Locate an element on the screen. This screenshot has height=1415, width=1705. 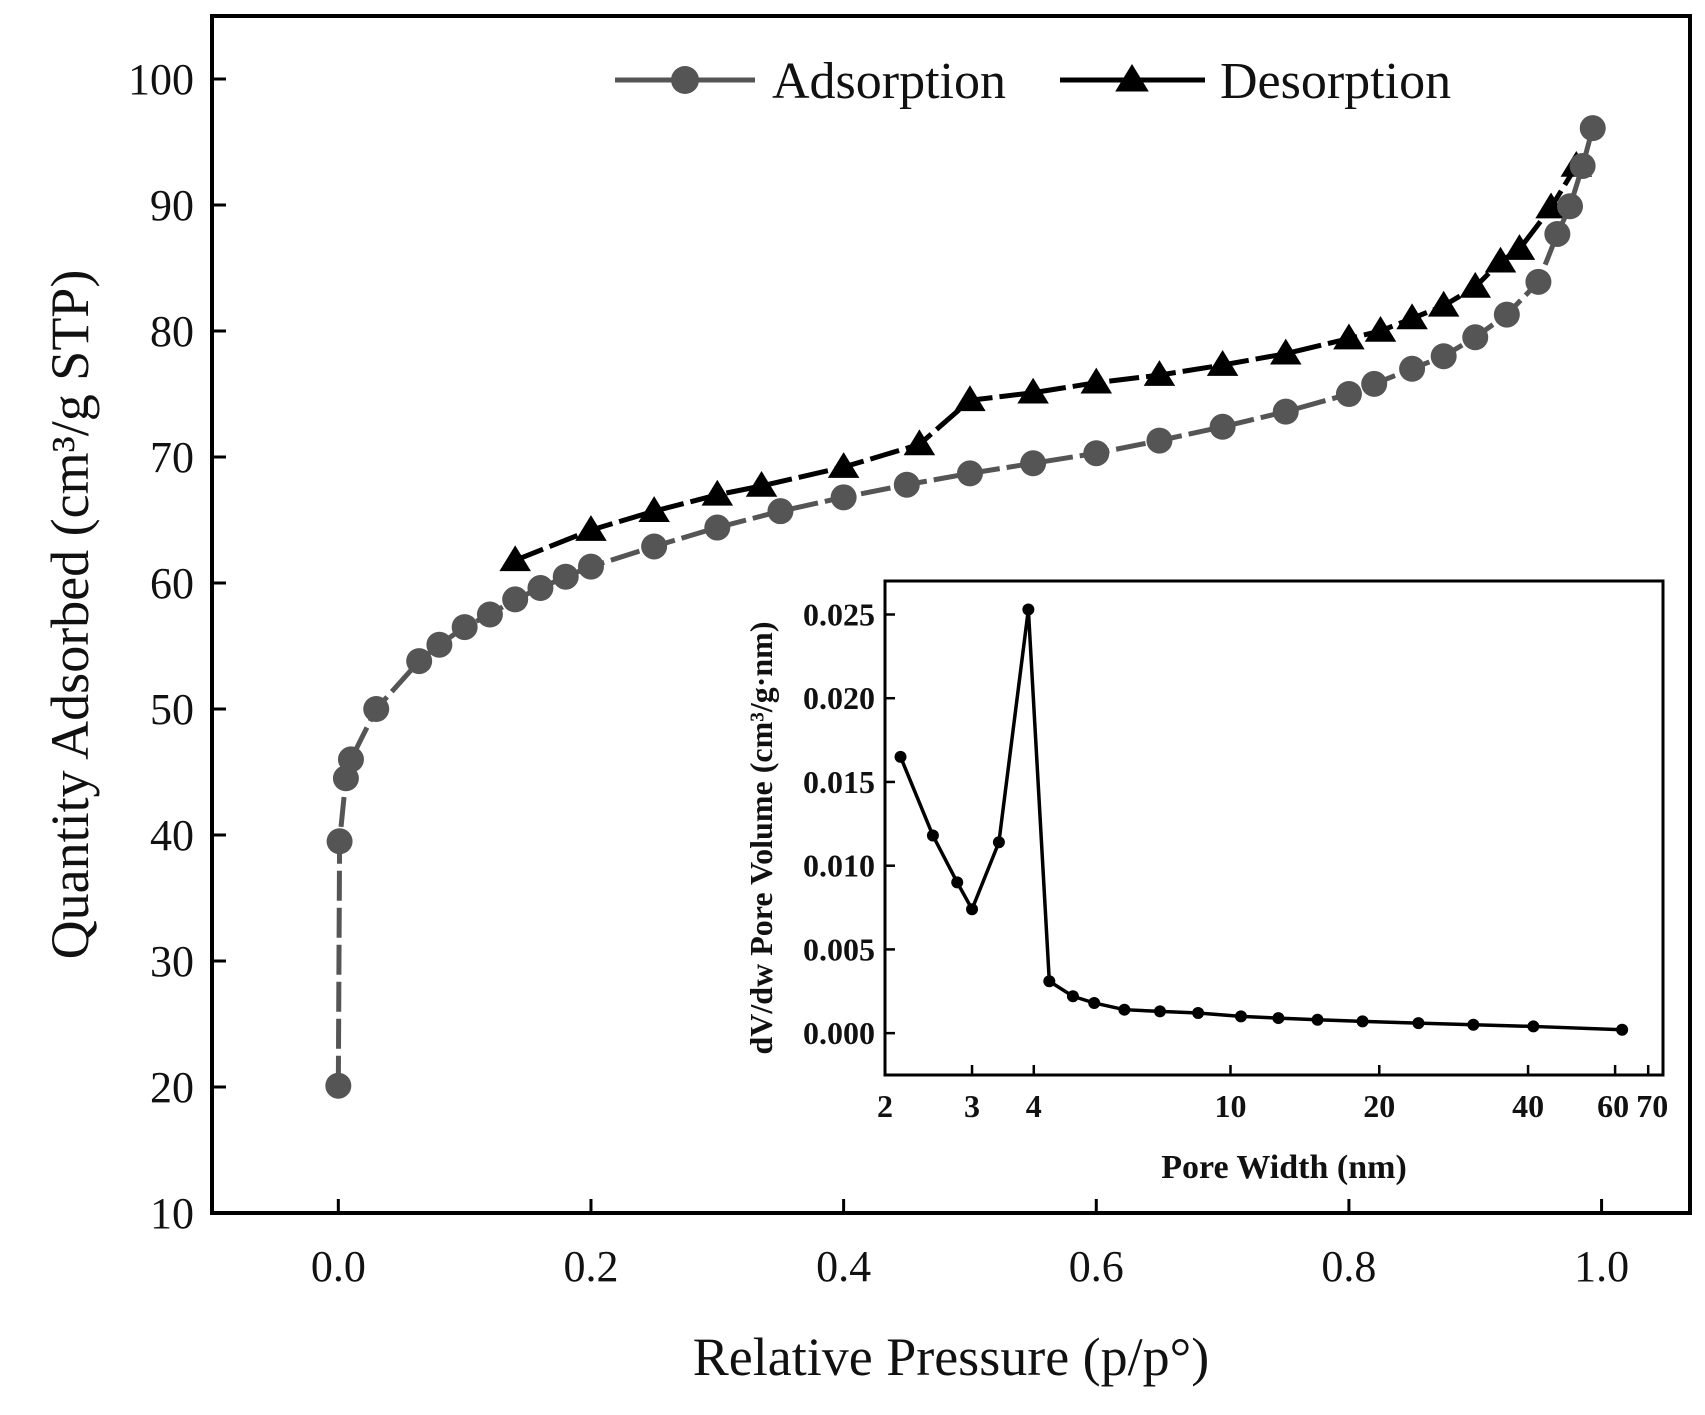
inset-y-tick-label: 0.025 is located at coordinates (839, 614).